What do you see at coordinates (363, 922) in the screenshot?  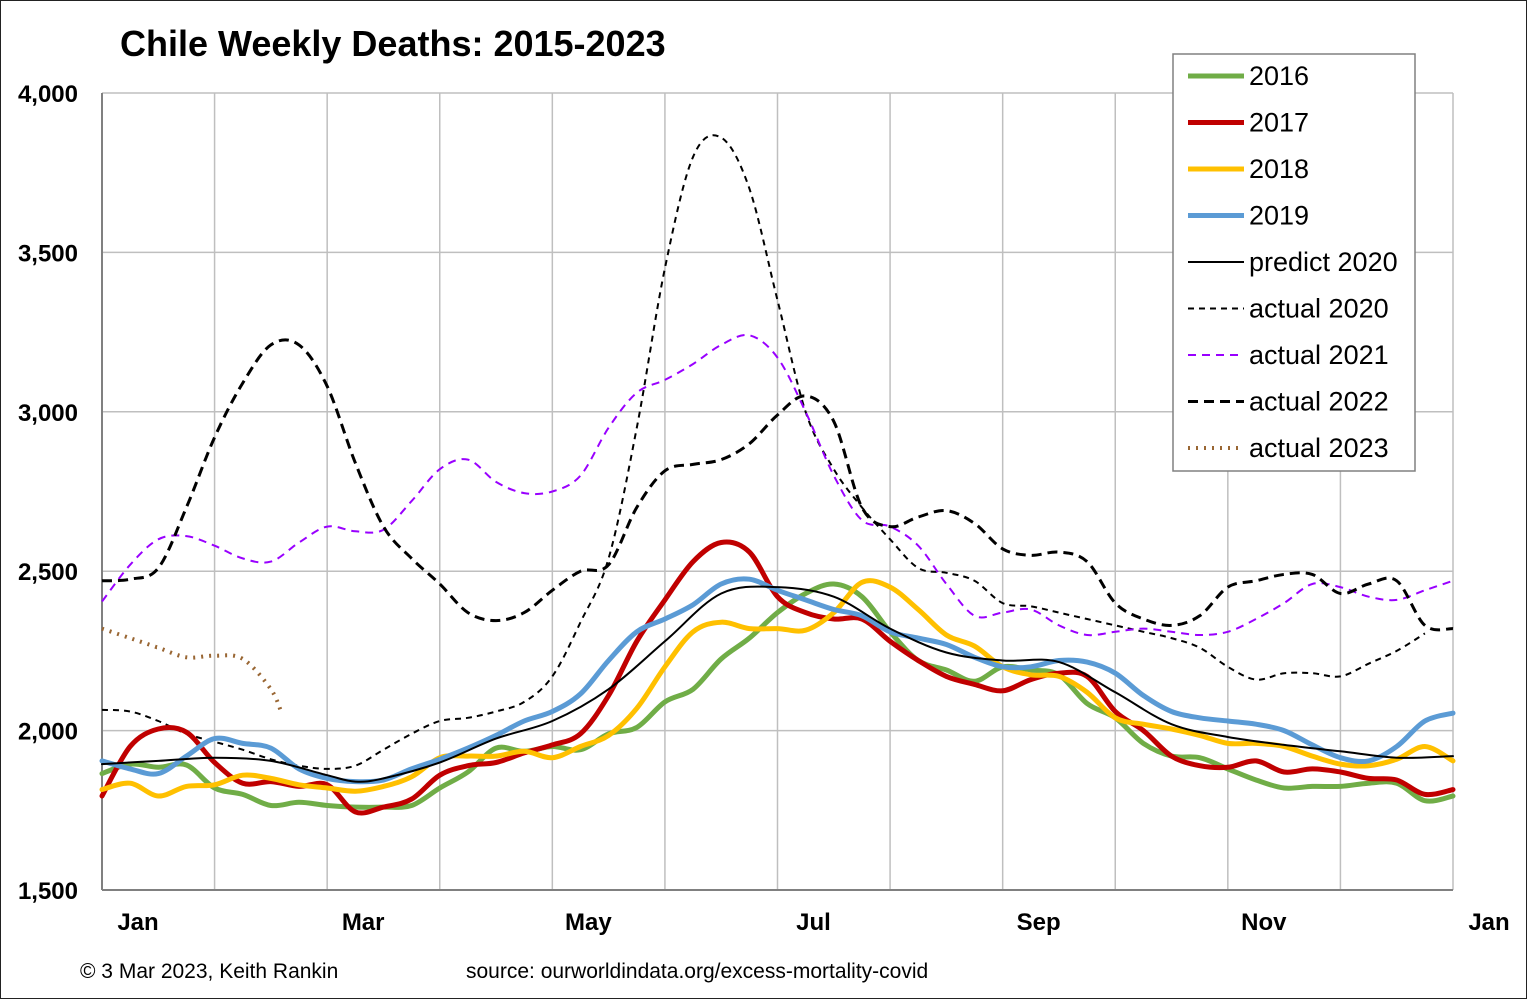 I see `x-tick-label-1: Mar` at bounding box center [363, 922].